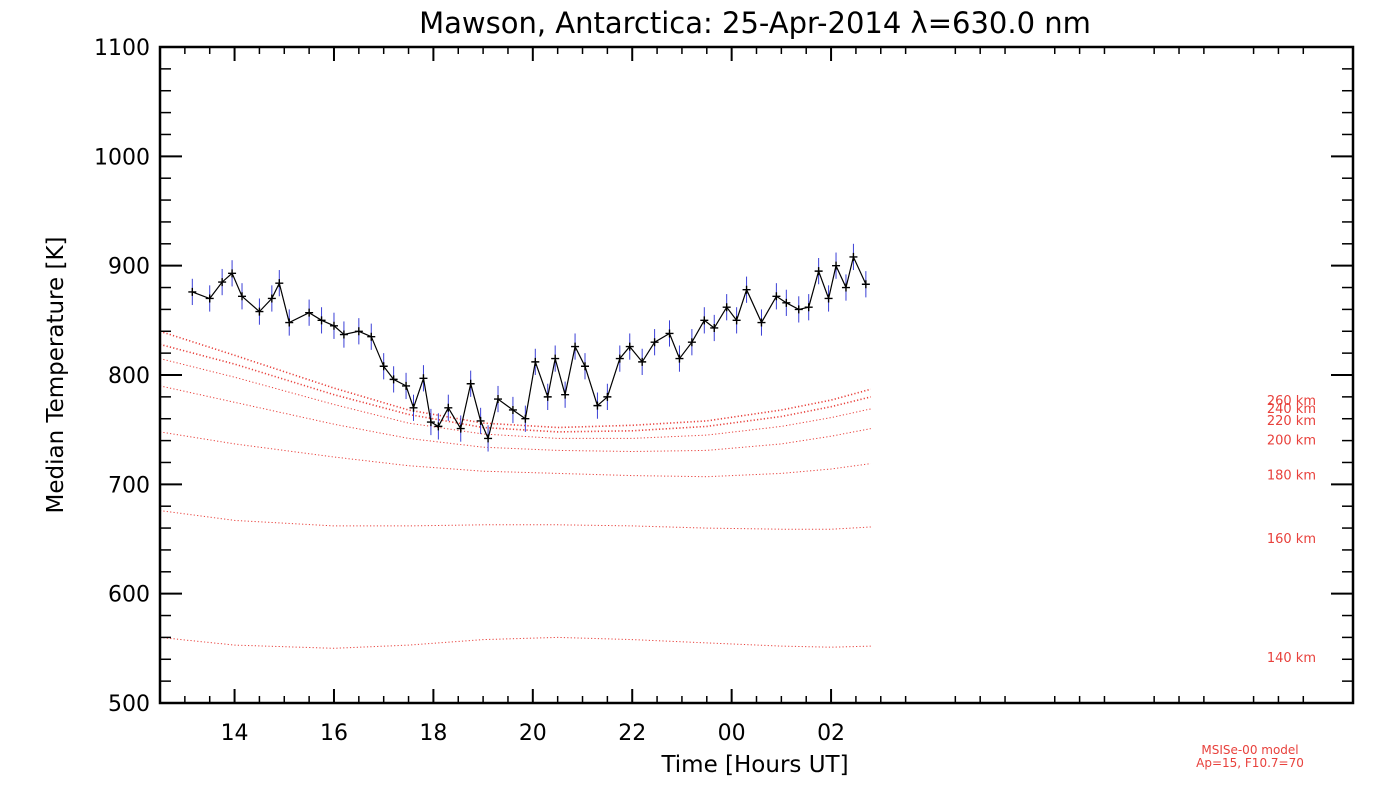 The image size is (1400, 800). What do you see at coordinates (515, 520) in the screenshot?
I see `model-curve-160-km` at bounding box center [515, 520].